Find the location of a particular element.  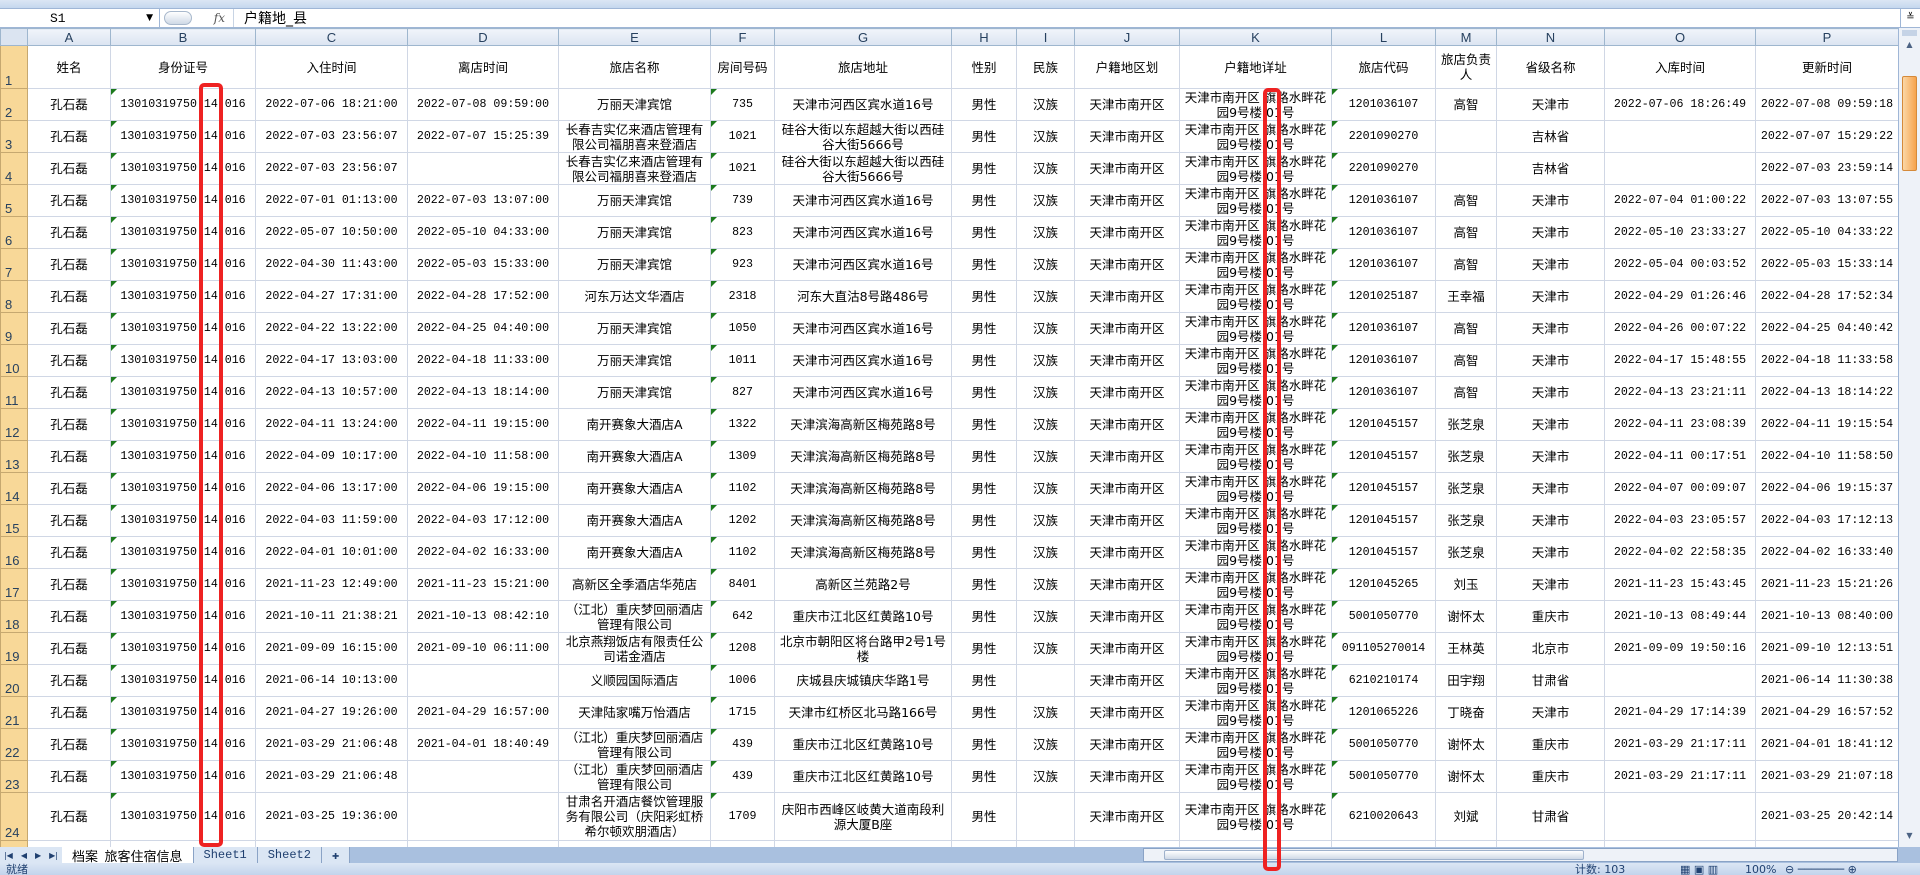

cell-m: 王幸福 is located at coordinates (1466, 296).